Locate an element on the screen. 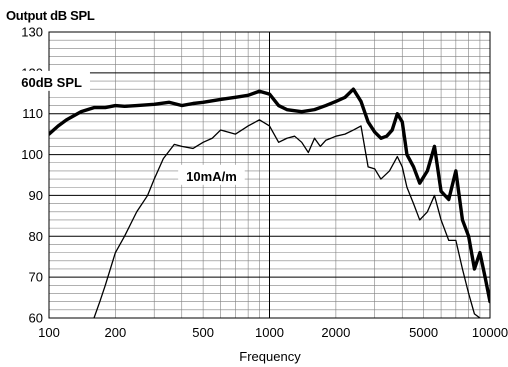 The image size is (508, 367). series-label-text: 10mA/m is located at coordinates (211, 176).